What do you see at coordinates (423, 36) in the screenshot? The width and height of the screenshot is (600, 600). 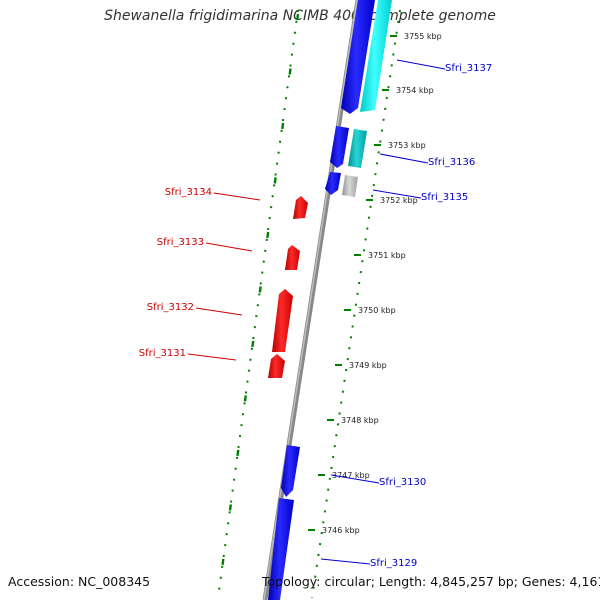 I see `scale-tick-label: 3755 kbp` at bounding box center [423, 36].